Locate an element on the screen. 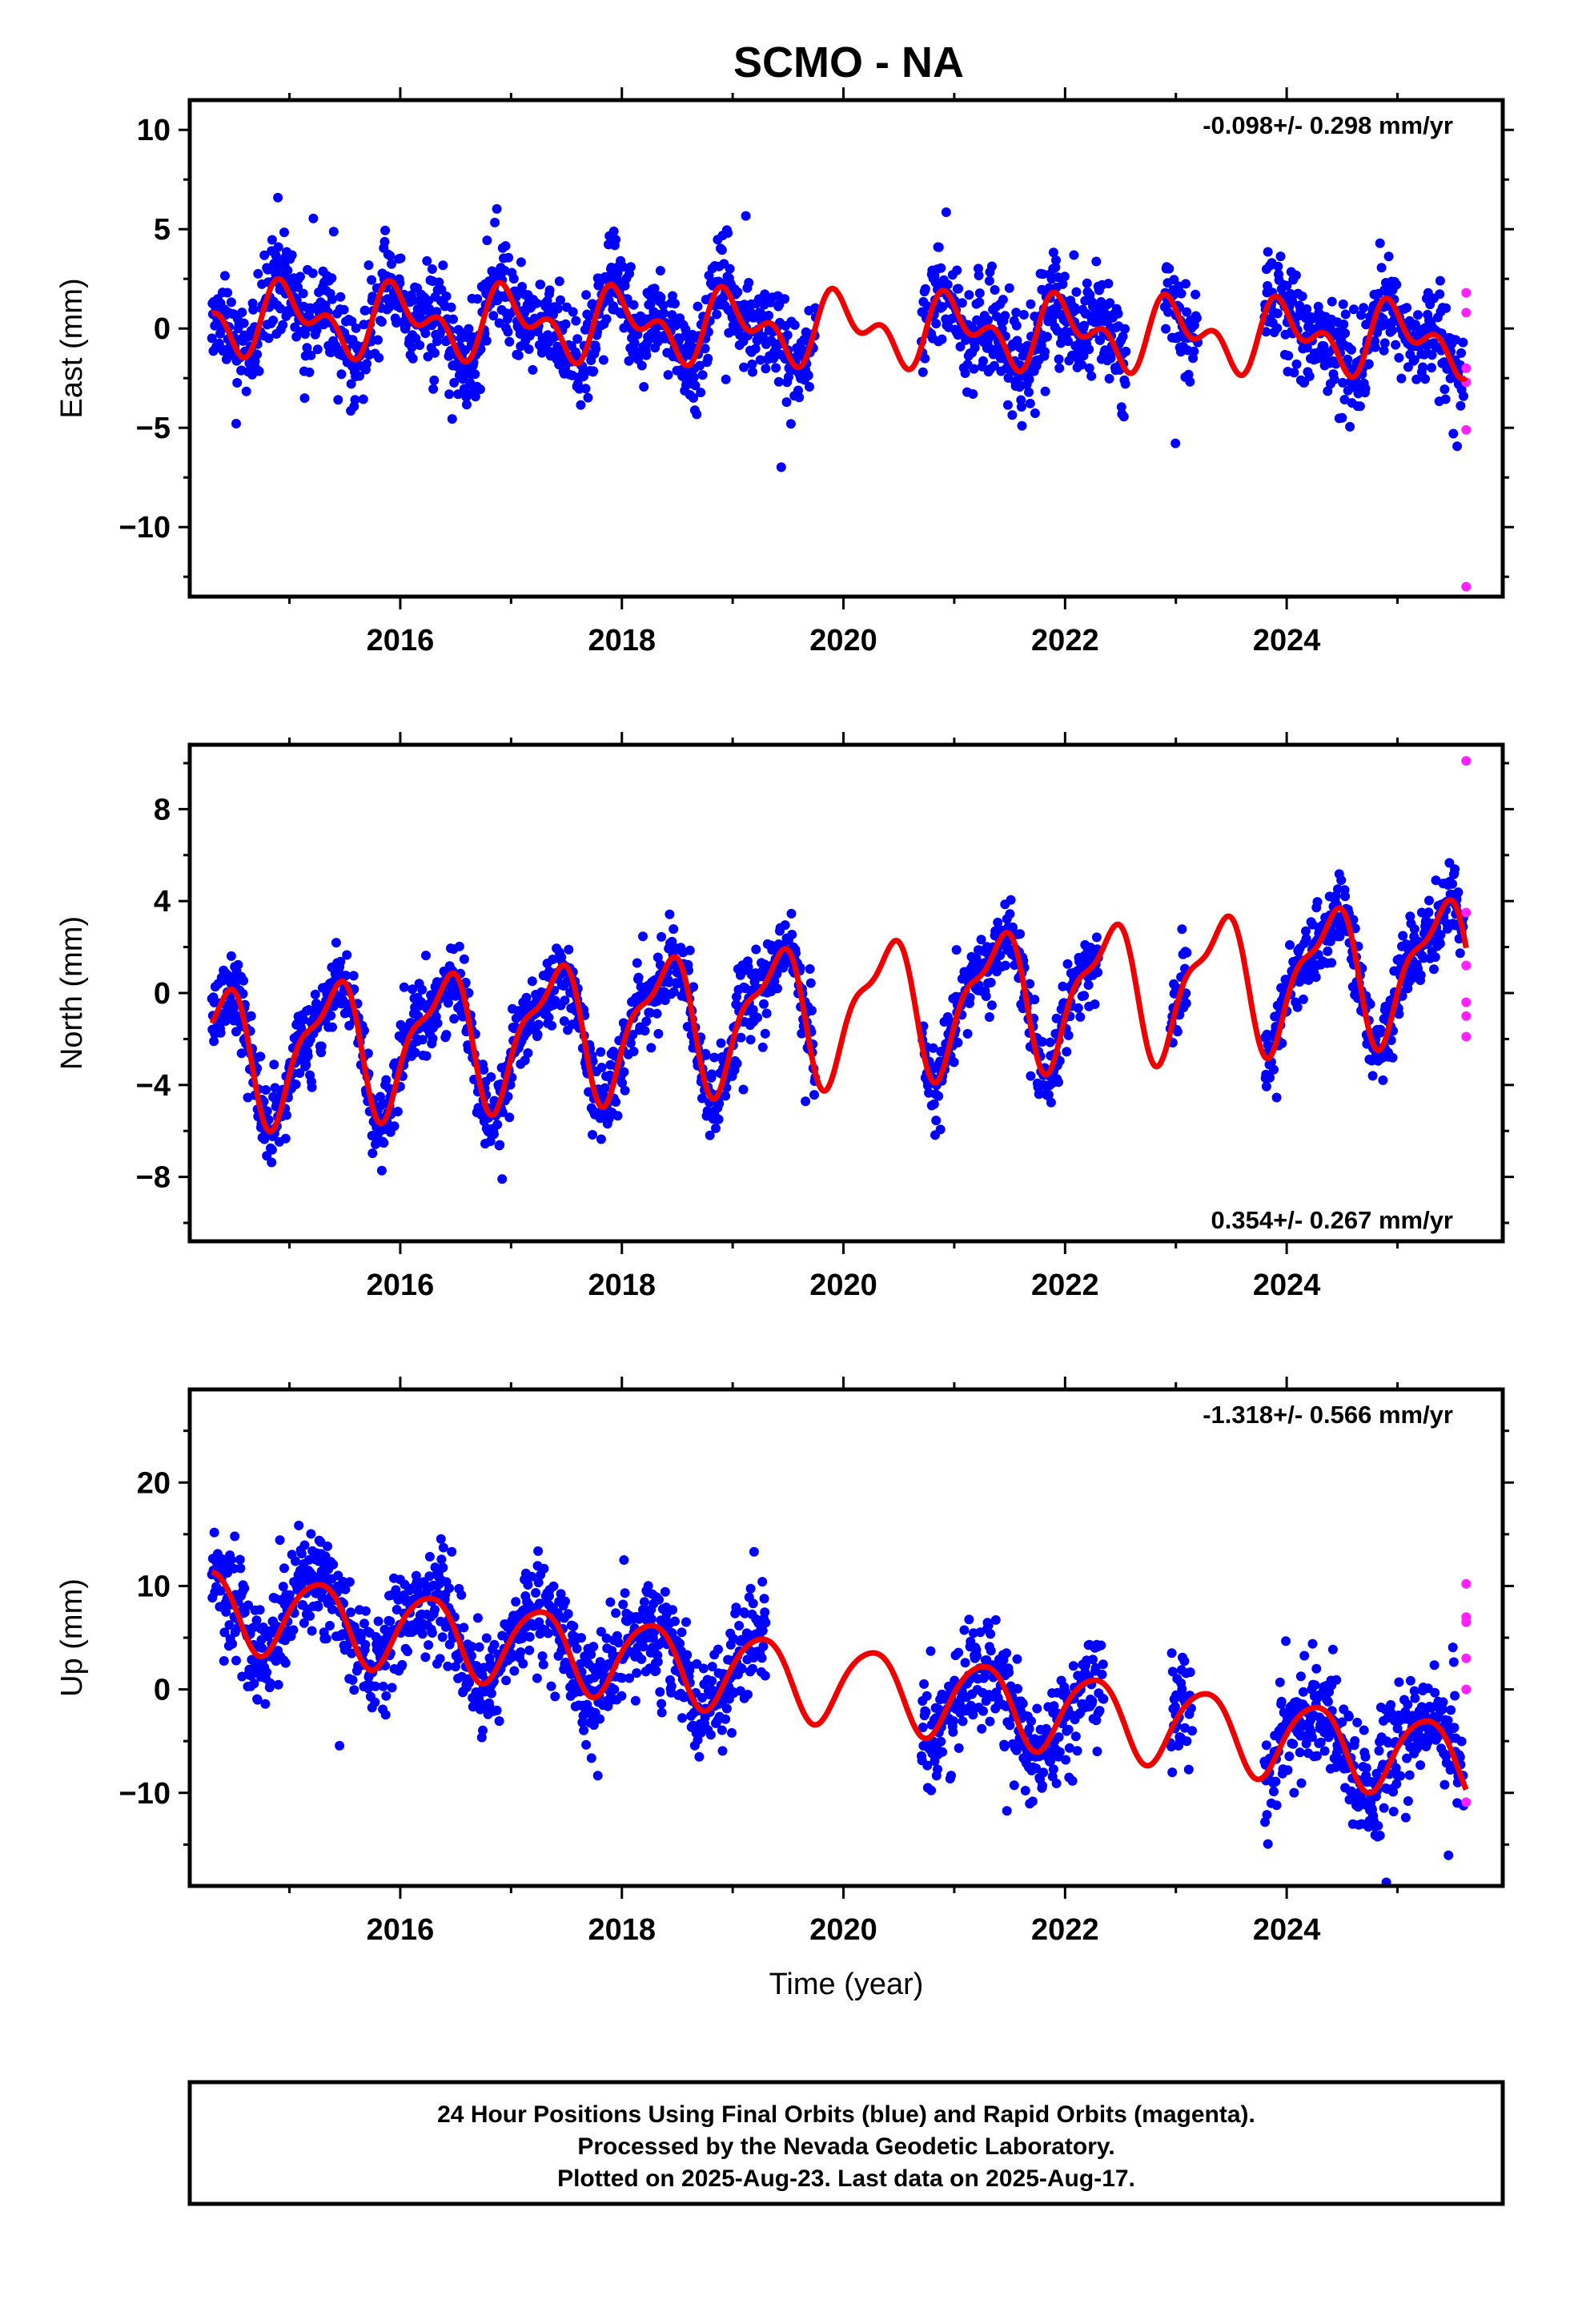  up-plot-area is located at coordinates (840, 1703).